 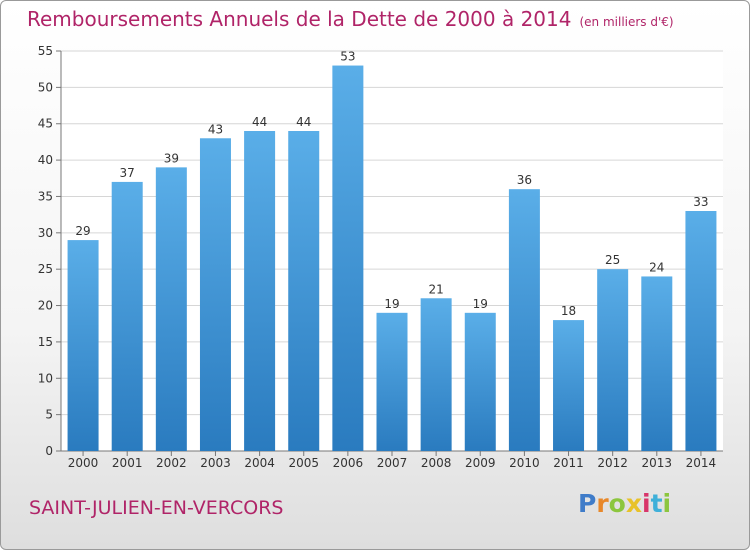 What do you see at coordinates (45, 306) in the screenshot?
I see `y-tick-label: 20` at bounding box center [45, 306].